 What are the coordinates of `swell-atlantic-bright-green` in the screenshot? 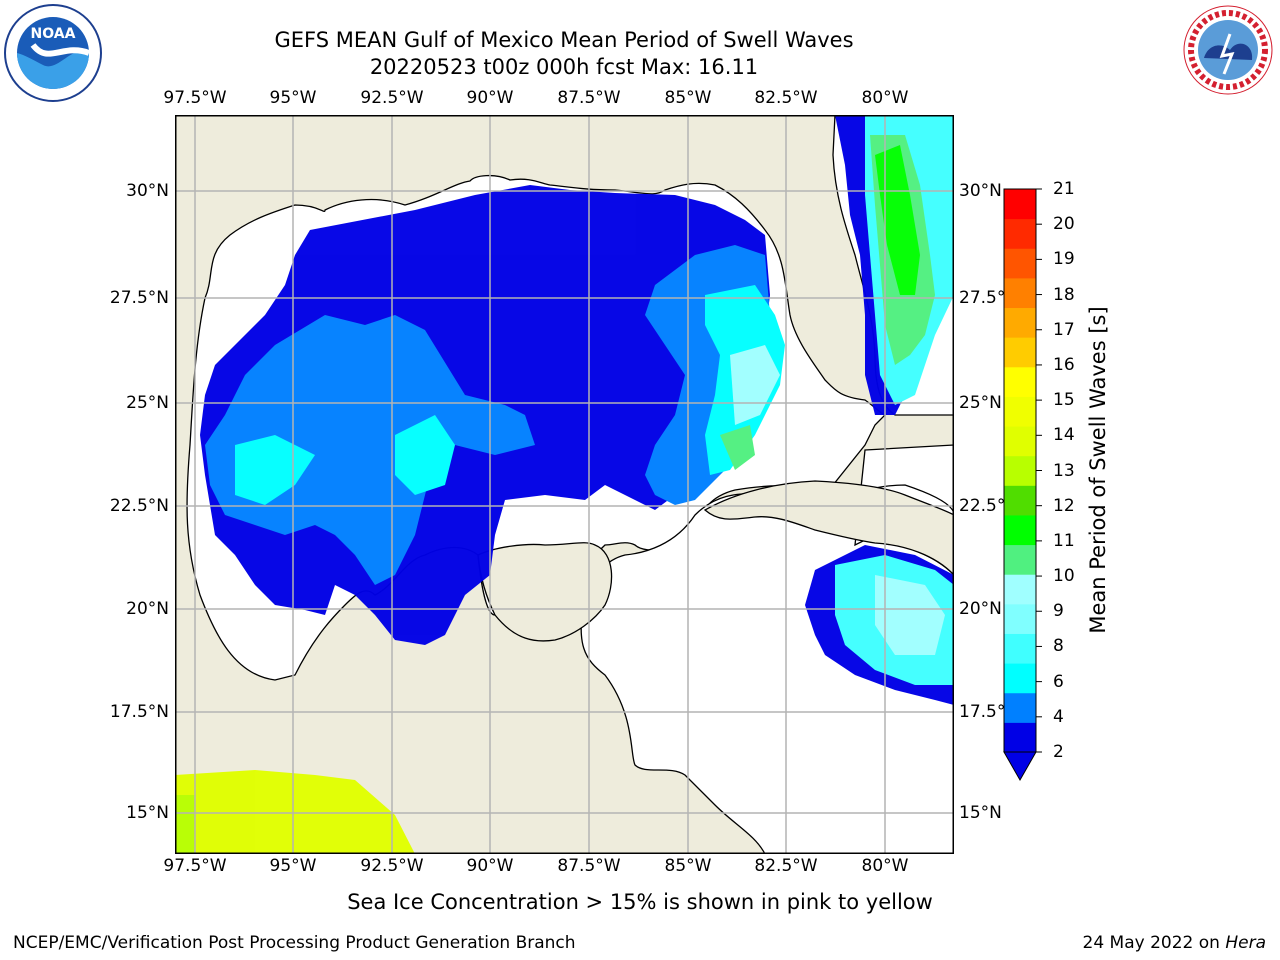 It's located at (897, 220).